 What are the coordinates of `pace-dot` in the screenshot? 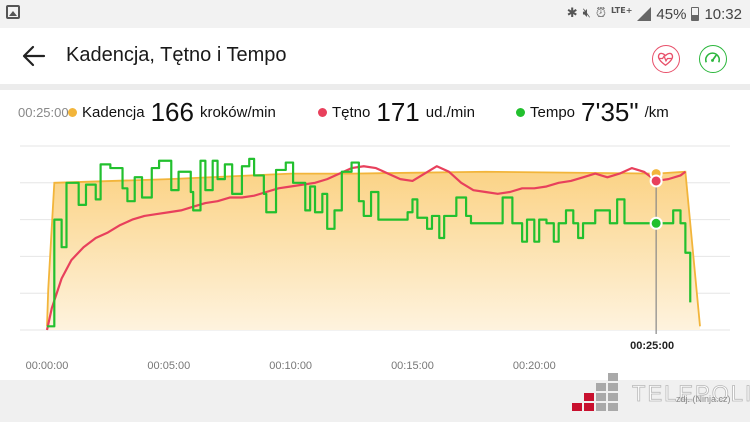 It's located at (520, 112).